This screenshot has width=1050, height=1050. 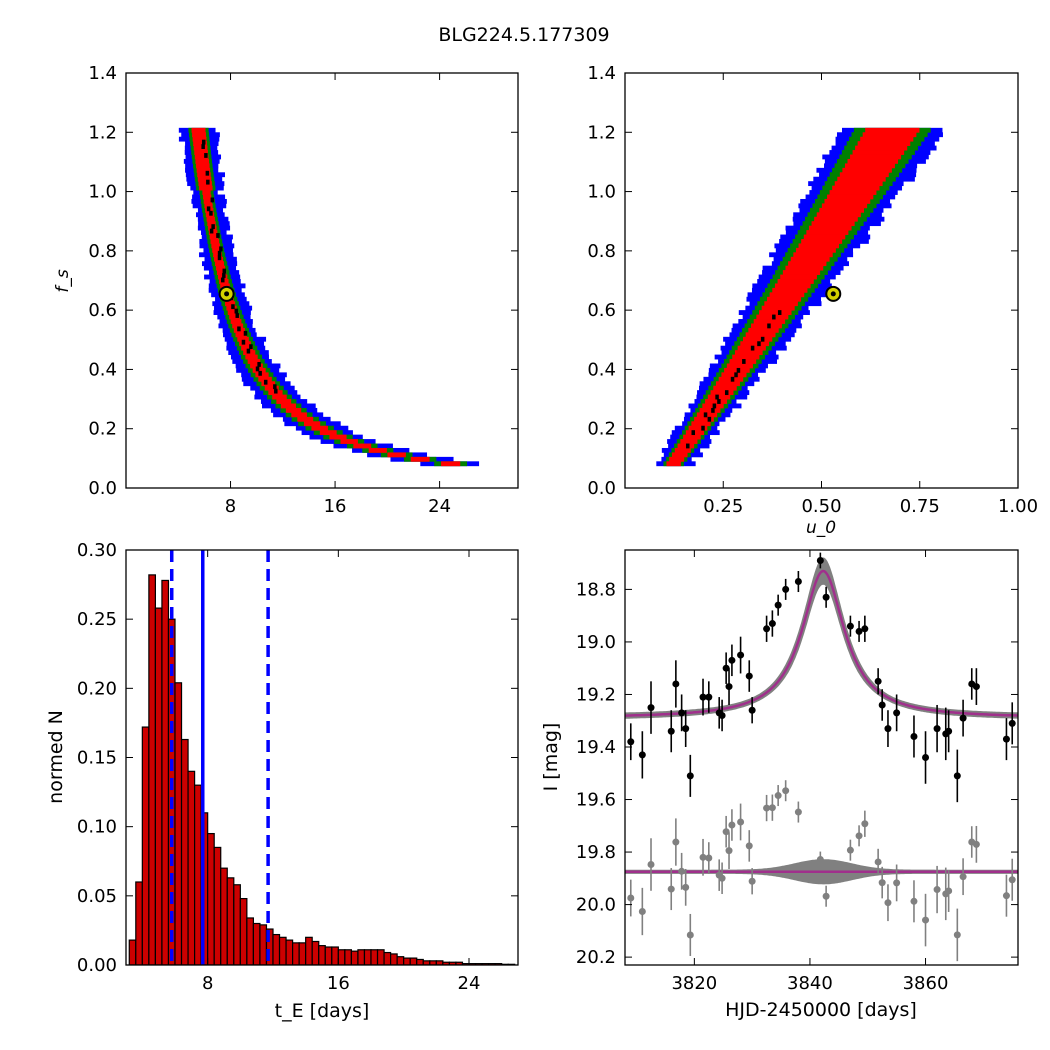 I want to click on y-tick-label: 0.10, so click(x=97, y=827).